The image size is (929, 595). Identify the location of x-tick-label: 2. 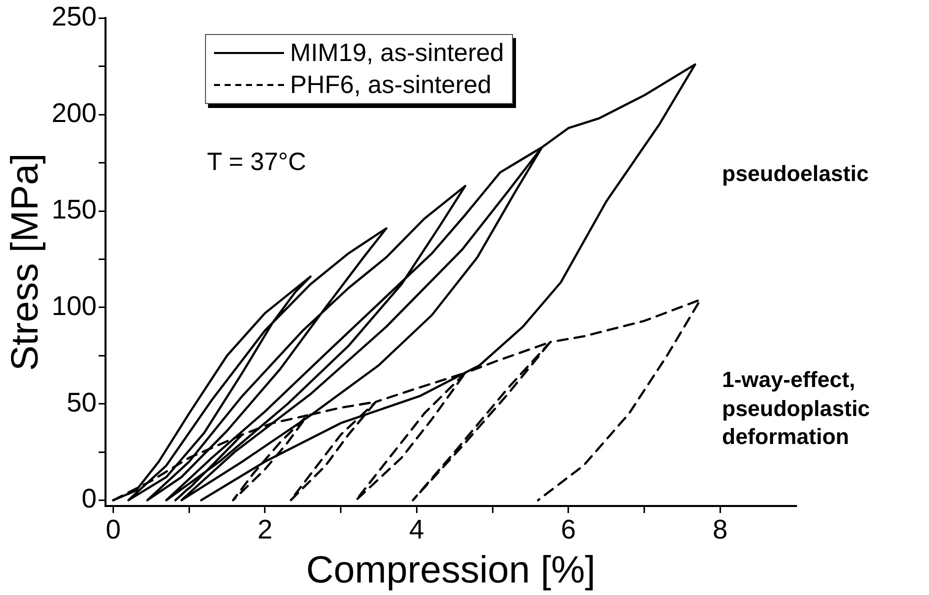
(264, 529).